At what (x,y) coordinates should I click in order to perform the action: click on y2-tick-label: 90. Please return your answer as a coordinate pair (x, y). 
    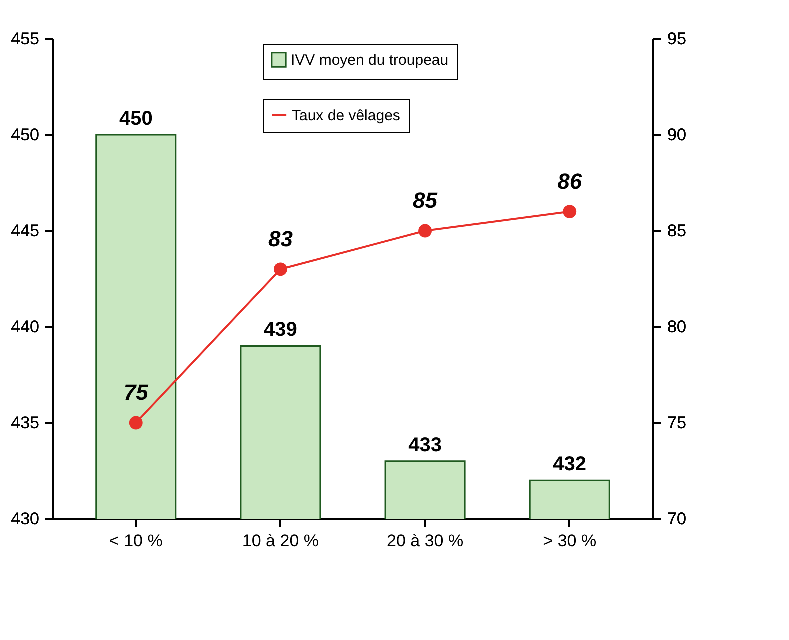
    Looking at the image, I should click on (677, 135).